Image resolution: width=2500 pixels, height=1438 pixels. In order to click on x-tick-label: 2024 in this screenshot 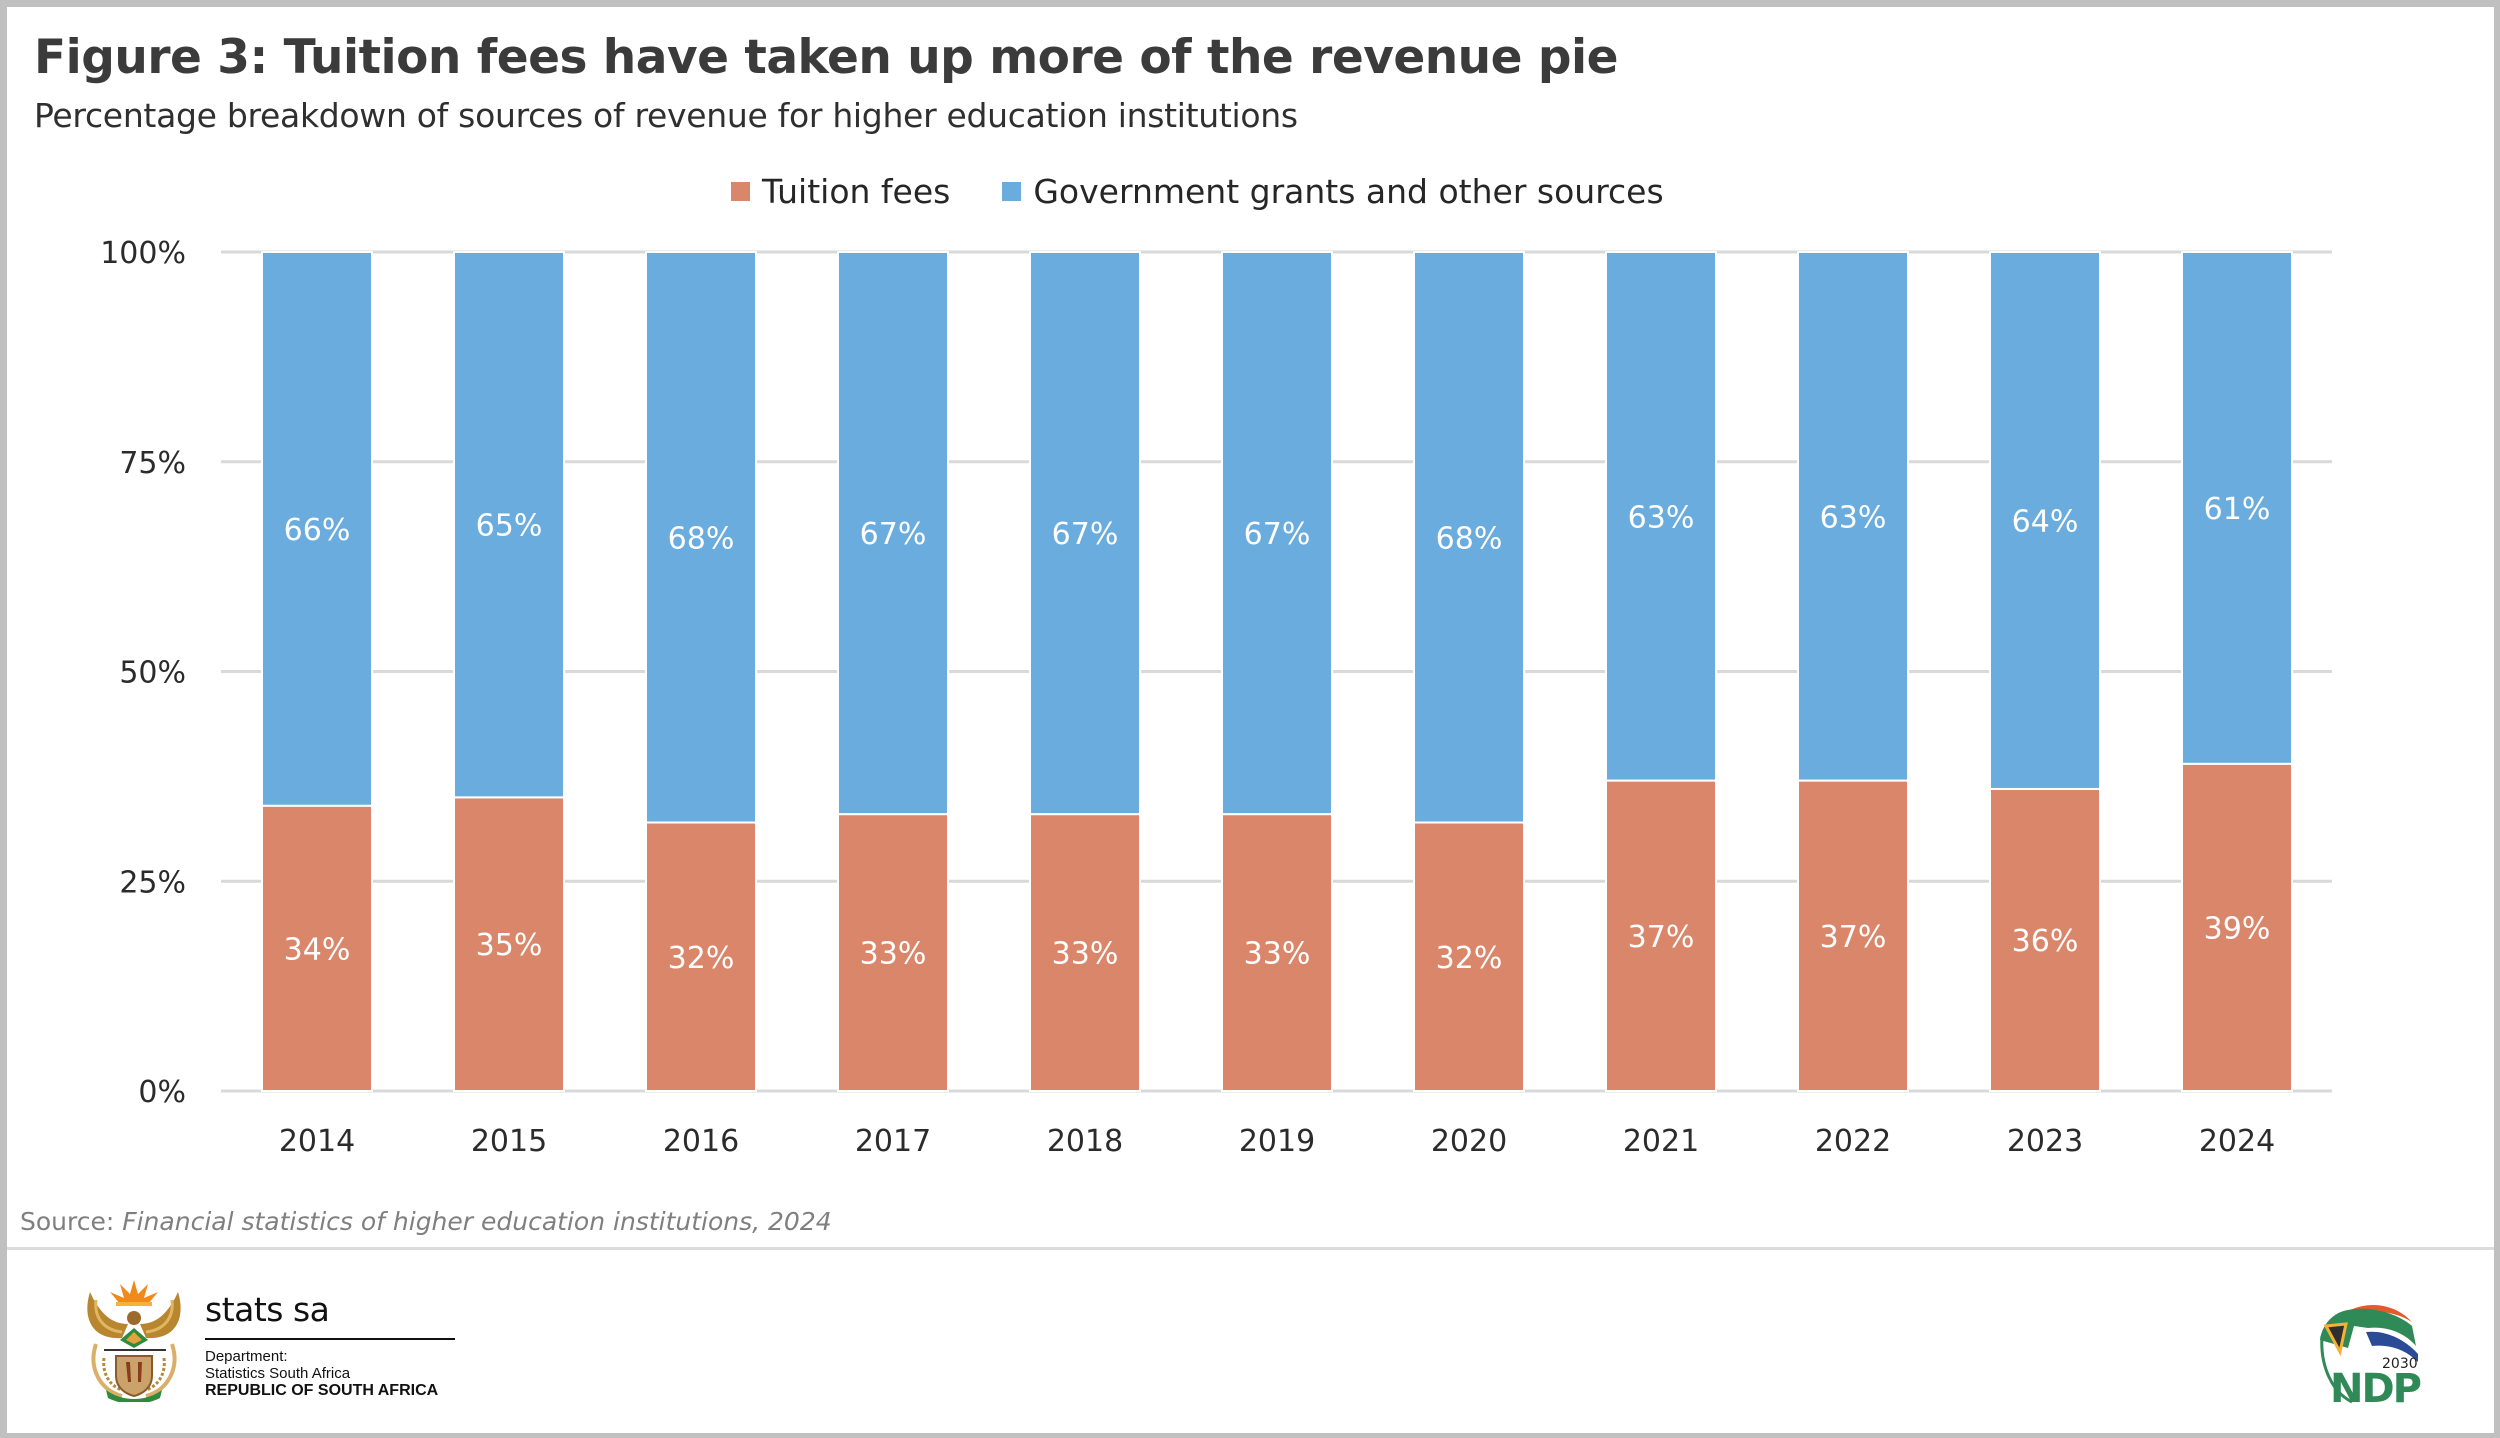, I will do `click(2237, 1141)`.